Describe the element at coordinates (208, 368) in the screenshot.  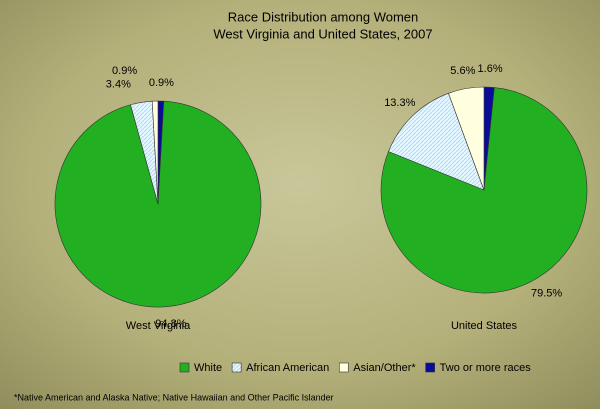
I see `legend-label: White` at that location.